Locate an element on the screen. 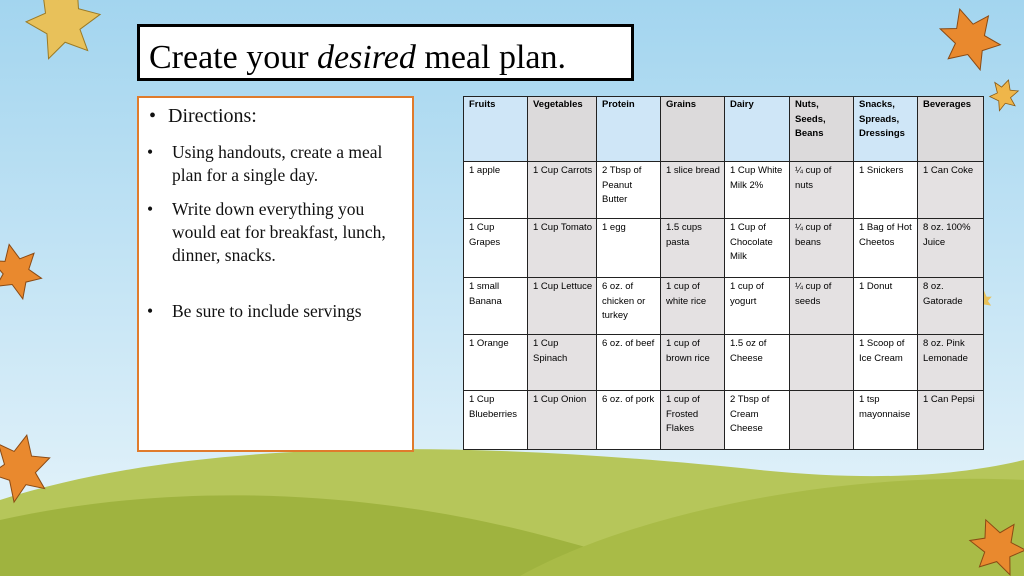 The height and width of the screenshot is (576, 1024). table-cell: 1 slice bread is located at coordinates (692, 190).